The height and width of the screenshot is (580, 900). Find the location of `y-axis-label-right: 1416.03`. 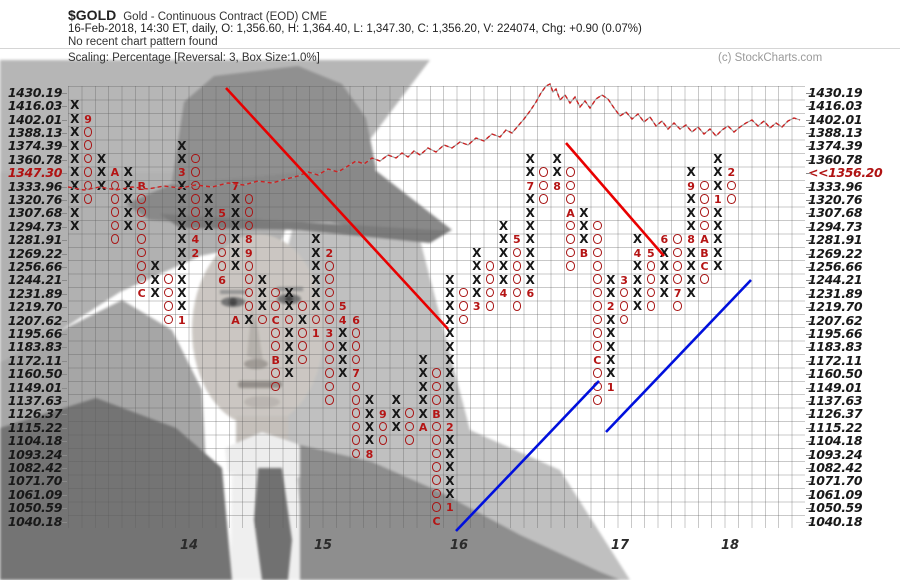

y-axis-label-right: 1416.03 is located at coordinates (835, 106).